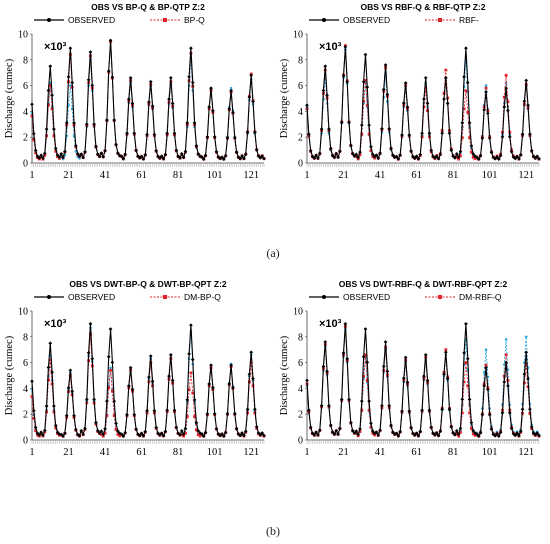  Describe the element at coordinates (330, 324) in the screenshot. I see `scale-note: ×10³` at that location.